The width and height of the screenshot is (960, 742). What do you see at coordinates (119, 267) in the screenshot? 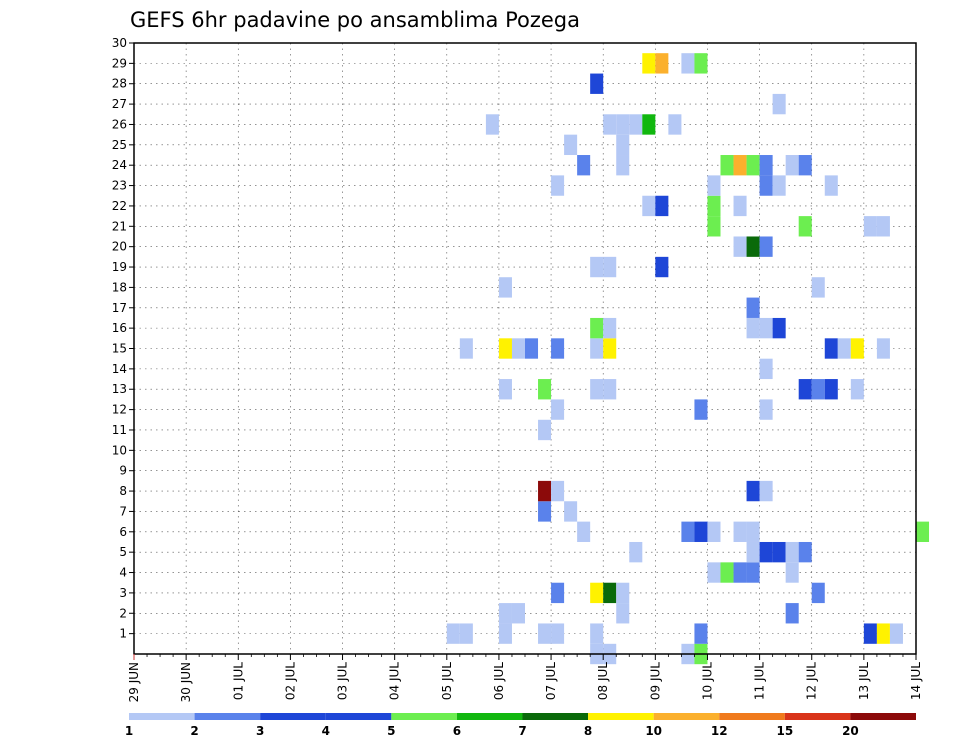
I see `y-tick-label: 19` at bounding box center [119, 267].